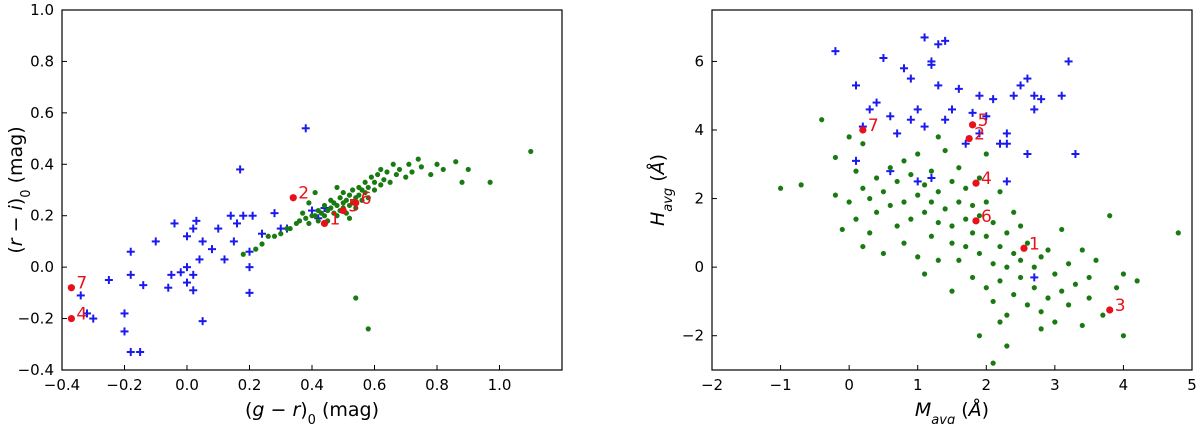 Image resolution: width=1200 pixels, height=424 pixels. Describe the element at coordinates (849, 385) in the screenshot. I see `x-tick-label: 0` at that location.